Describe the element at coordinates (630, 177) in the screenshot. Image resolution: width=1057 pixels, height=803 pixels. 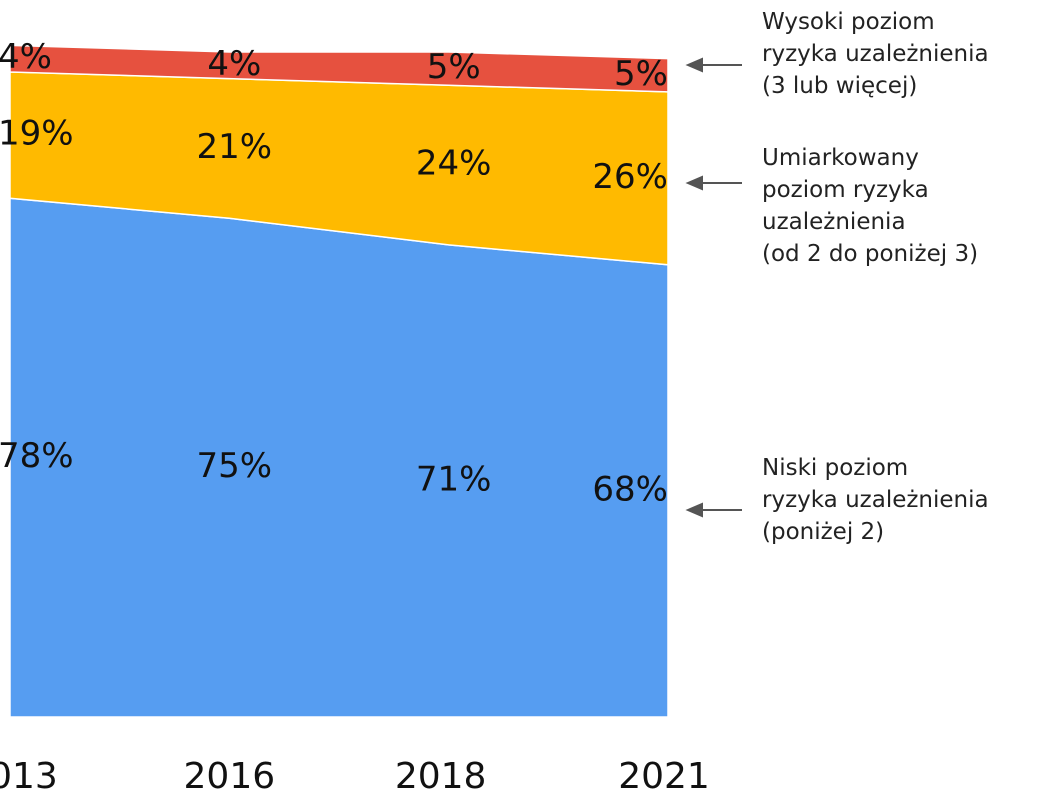
I see `data-label: 26%` at that location.